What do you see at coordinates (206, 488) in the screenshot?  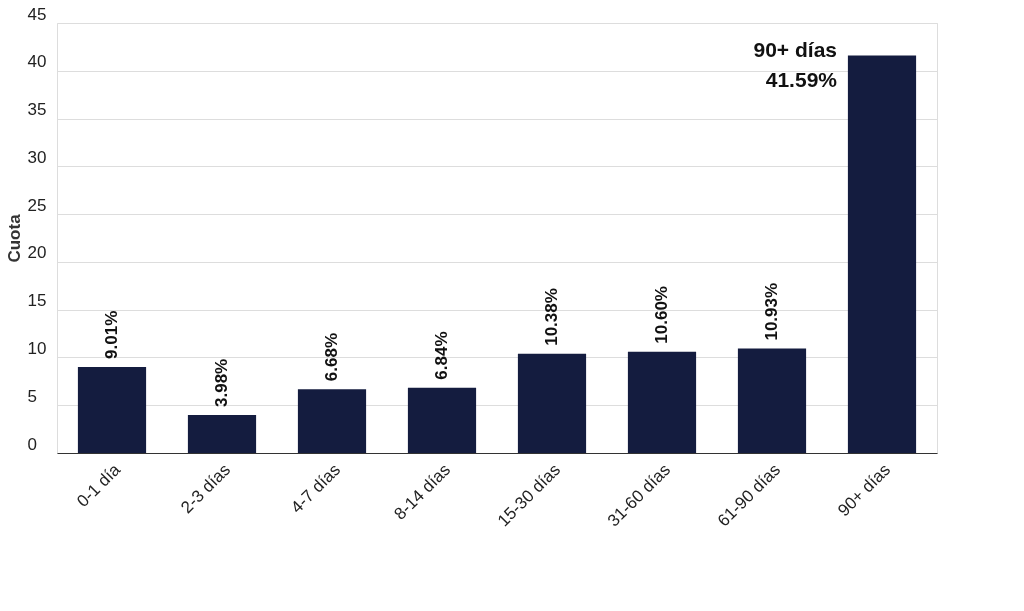 I see `x-tick-label: 2-3 días` at bounding box center [206, 488].